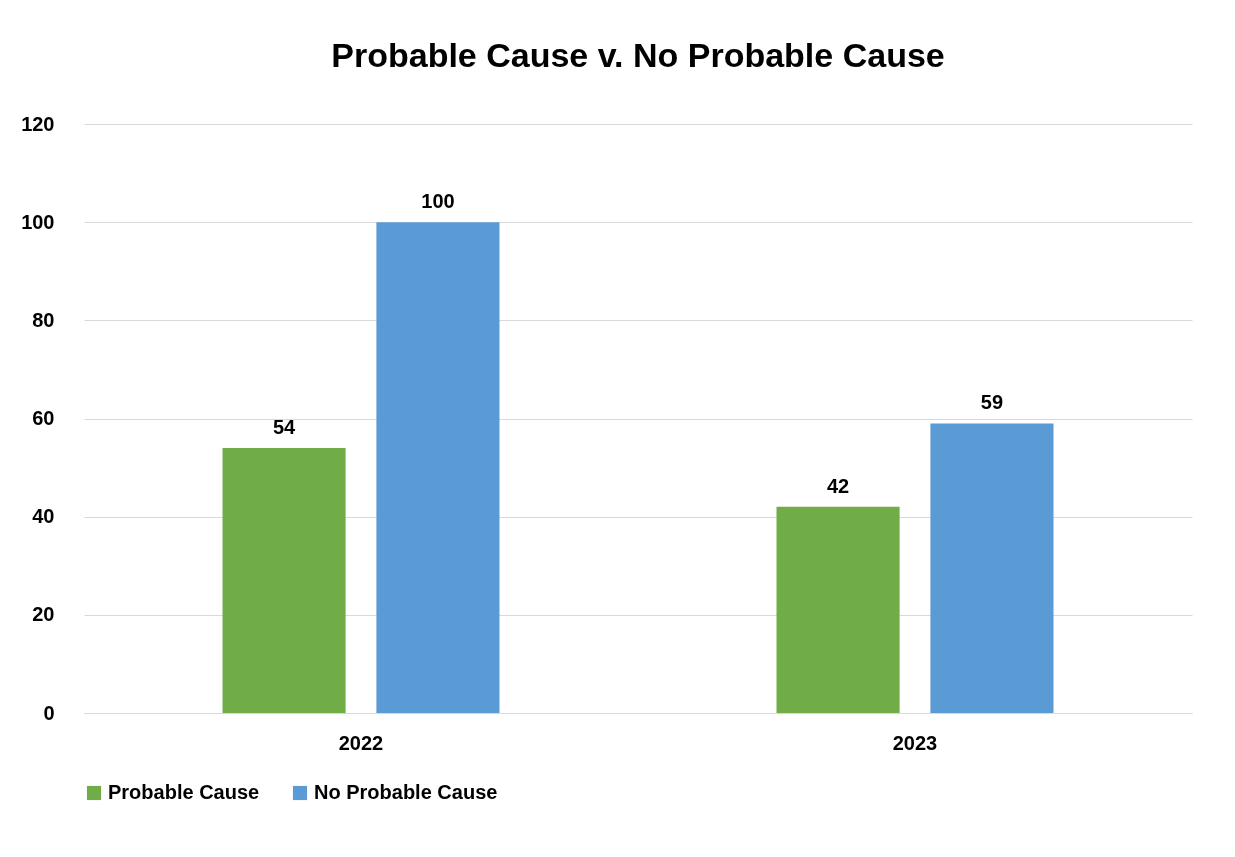 The width and height of the screenshot is (1235, 857). Describe the element at coordinates (361, 742) in the screenshot. I see `x-tick-label: 2022` at that location.